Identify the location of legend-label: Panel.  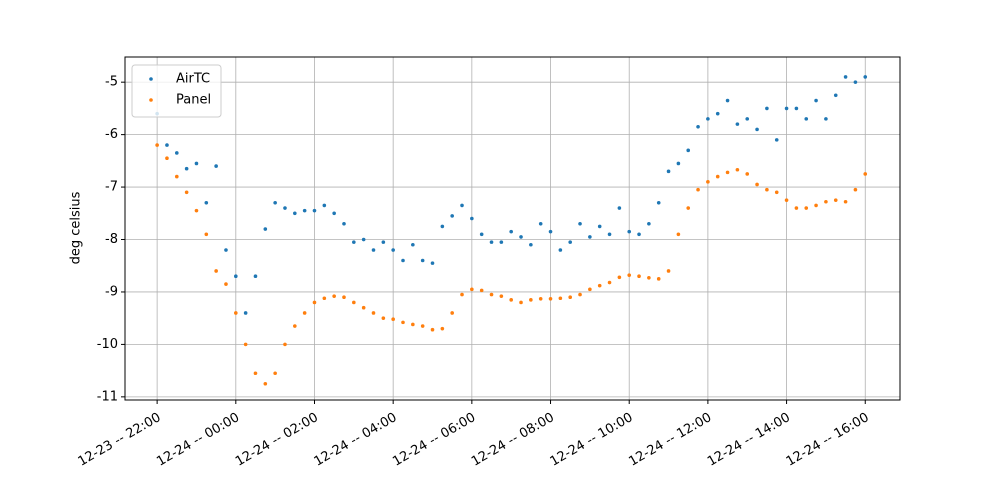
(193, 100).